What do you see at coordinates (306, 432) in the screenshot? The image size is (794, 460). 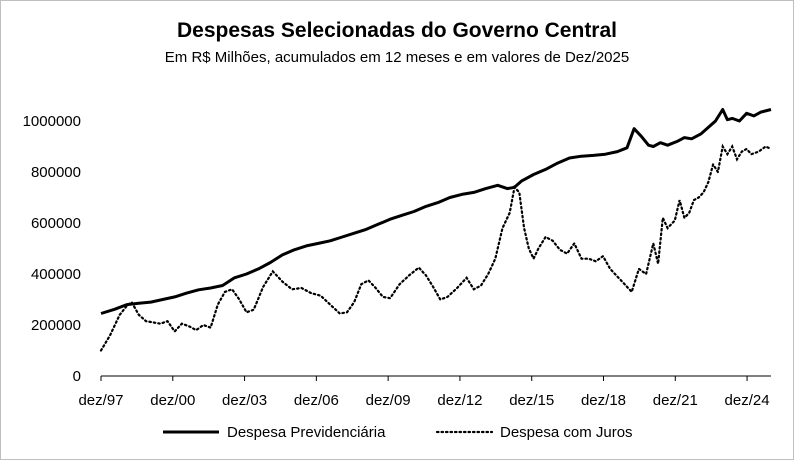 I see `legend-label-previdenciaria: Despesa Previdenciária` at bounding box center [306, 432].